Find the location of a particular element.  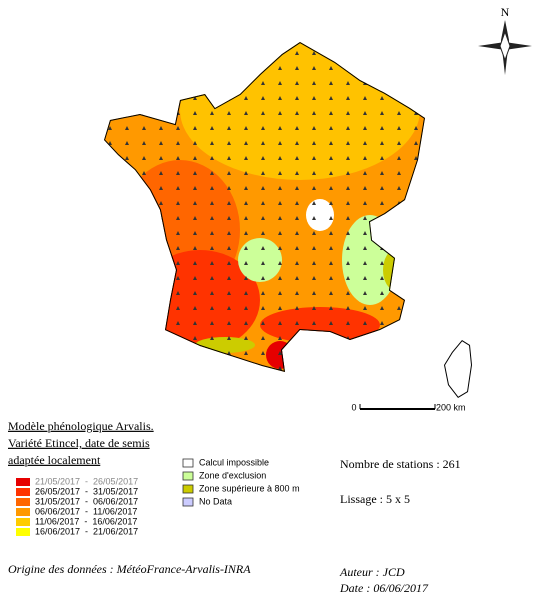

legend-label: Zone supérieure à 800 m is located at coordinates (249, 488).